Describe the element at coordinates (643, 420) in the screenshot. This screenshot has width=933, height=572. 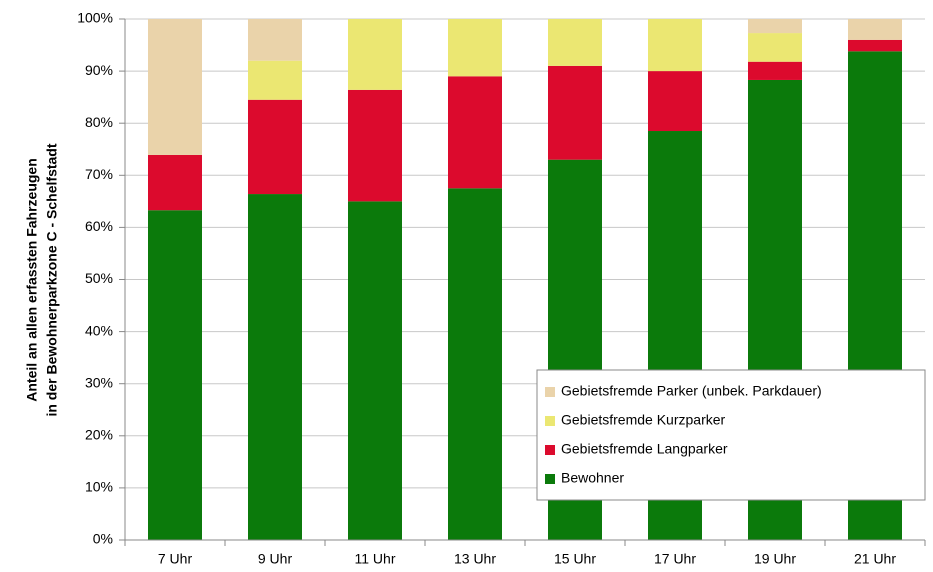
I see `legend-label: Gebietsfremde Kurzparker` at that location.